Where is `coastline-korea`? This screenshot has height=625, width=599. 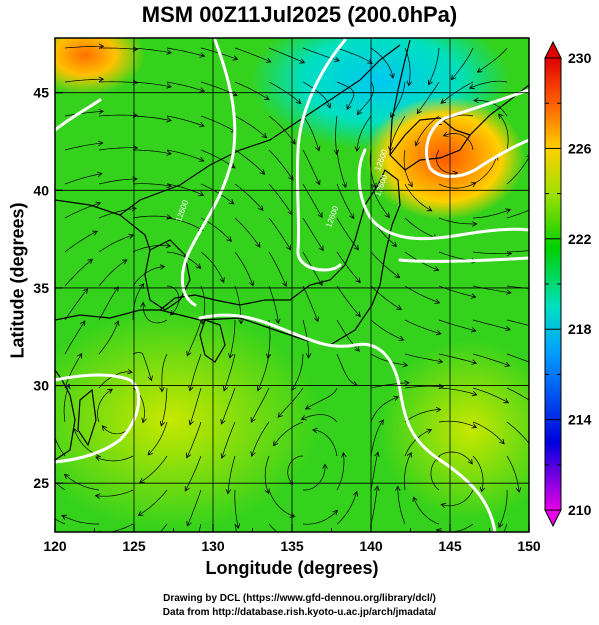
coastline-korea is located at coordinates (167, 275).